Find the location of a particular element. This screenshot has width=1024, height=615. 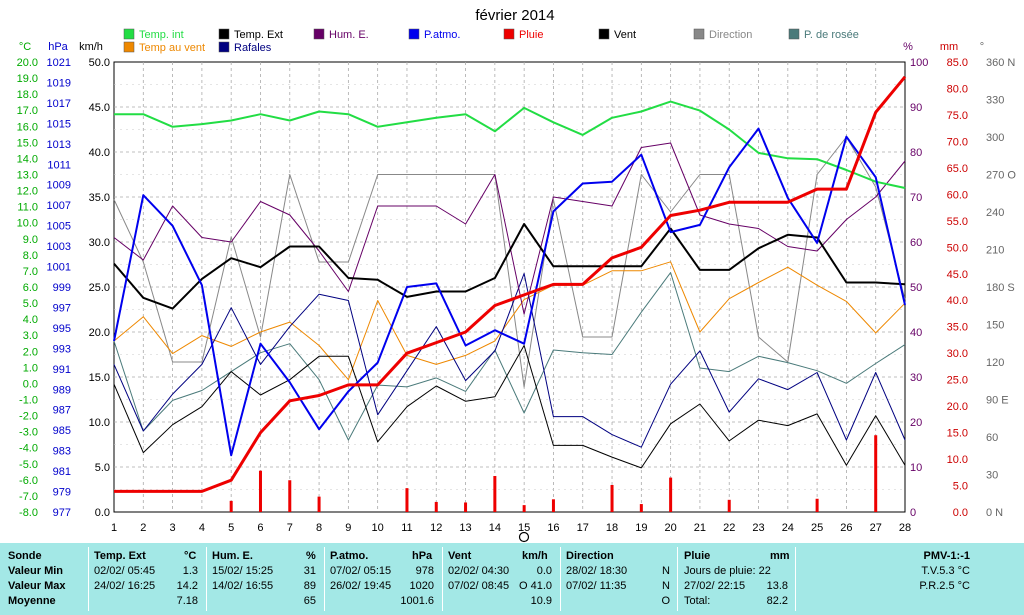

dir-min-date: 28/02/ 18:30 is located at coordinates (597, 571).